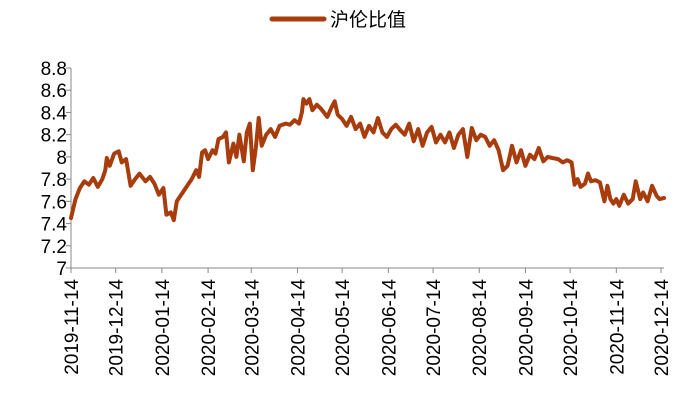  Describe the element at coordinates (526, 328) in the screenshot. I see `x-tick-label: 2020-09-14` at that location.